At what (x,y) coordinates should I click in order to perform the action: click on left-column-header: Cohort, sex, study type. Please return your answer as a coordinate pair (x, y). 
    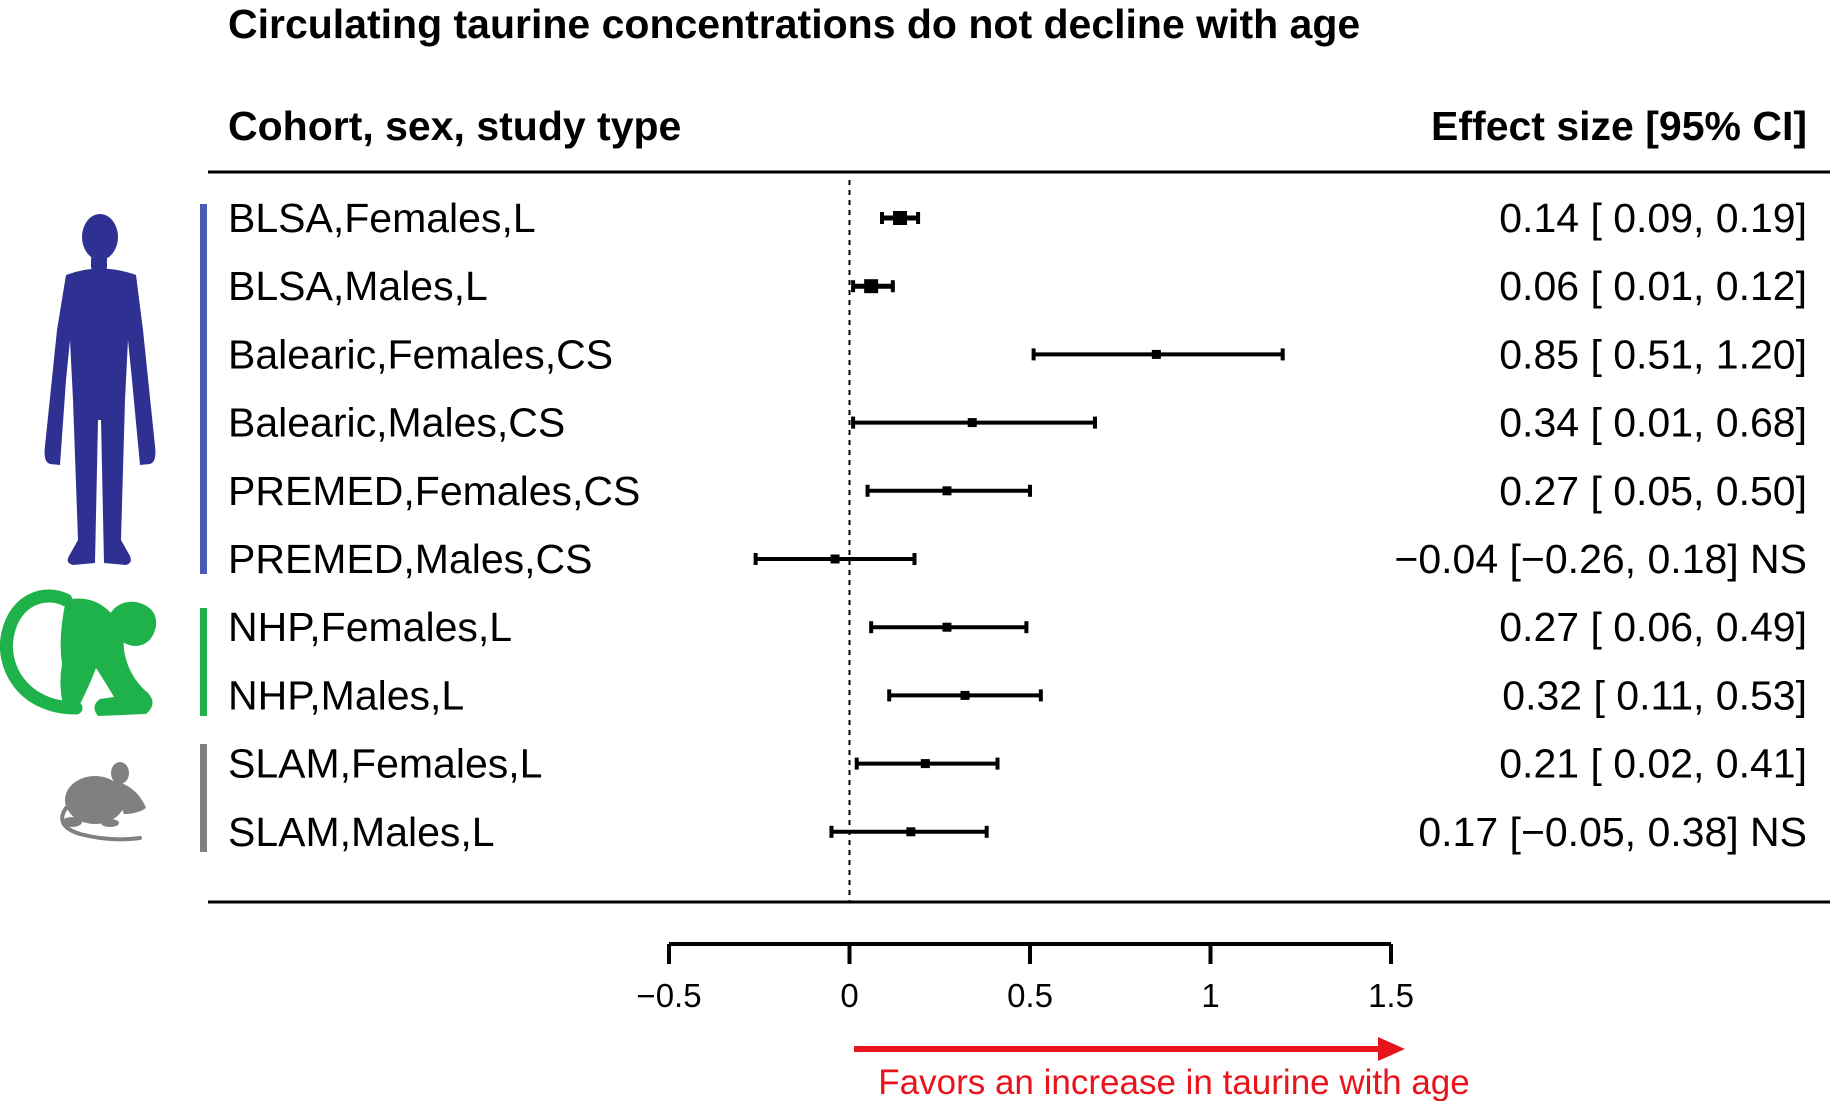
    Looking at the image, I should click on (454, 126).